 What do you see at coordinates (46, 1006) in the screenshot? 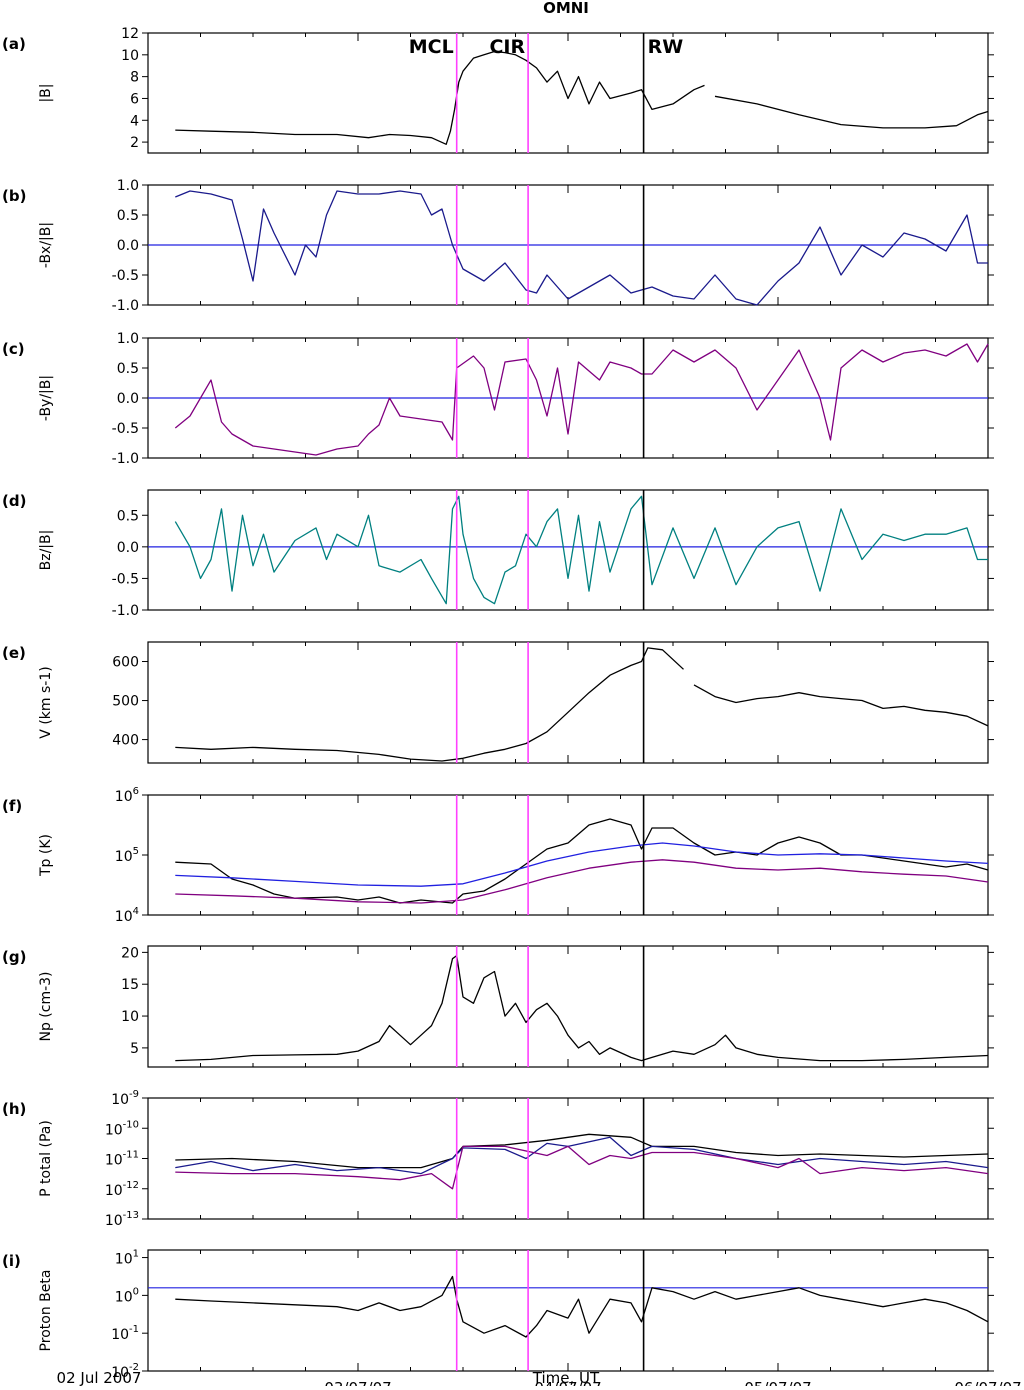
I see `panel-7-ylabel: Np (cm-3)` at bounding box center [46, 1006].